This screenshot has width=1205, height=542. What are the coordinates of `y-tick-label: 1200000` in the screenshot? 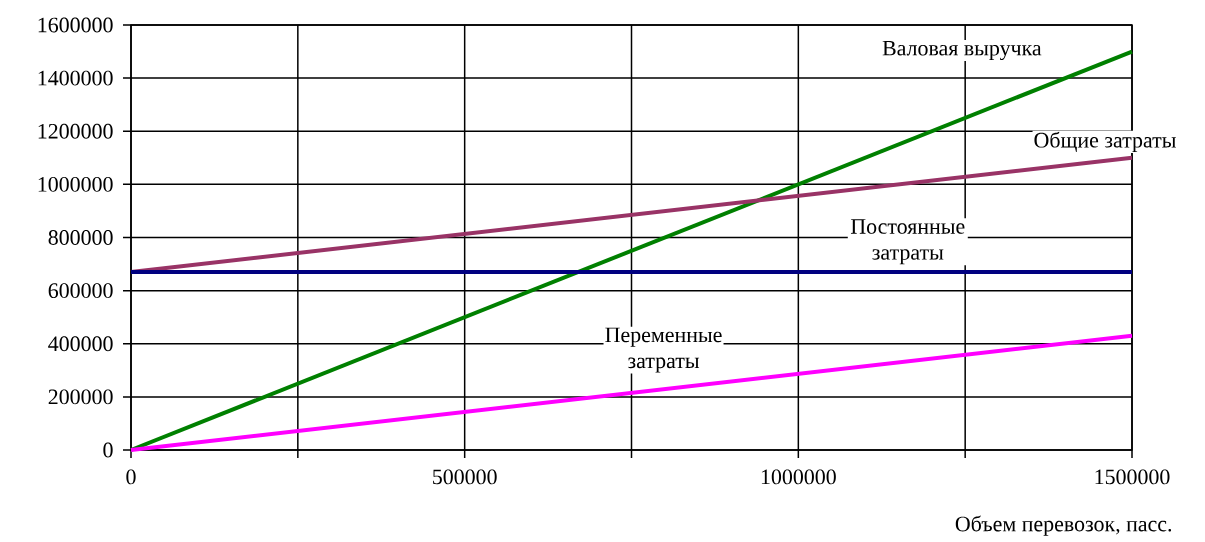 It's located at (75, 131).